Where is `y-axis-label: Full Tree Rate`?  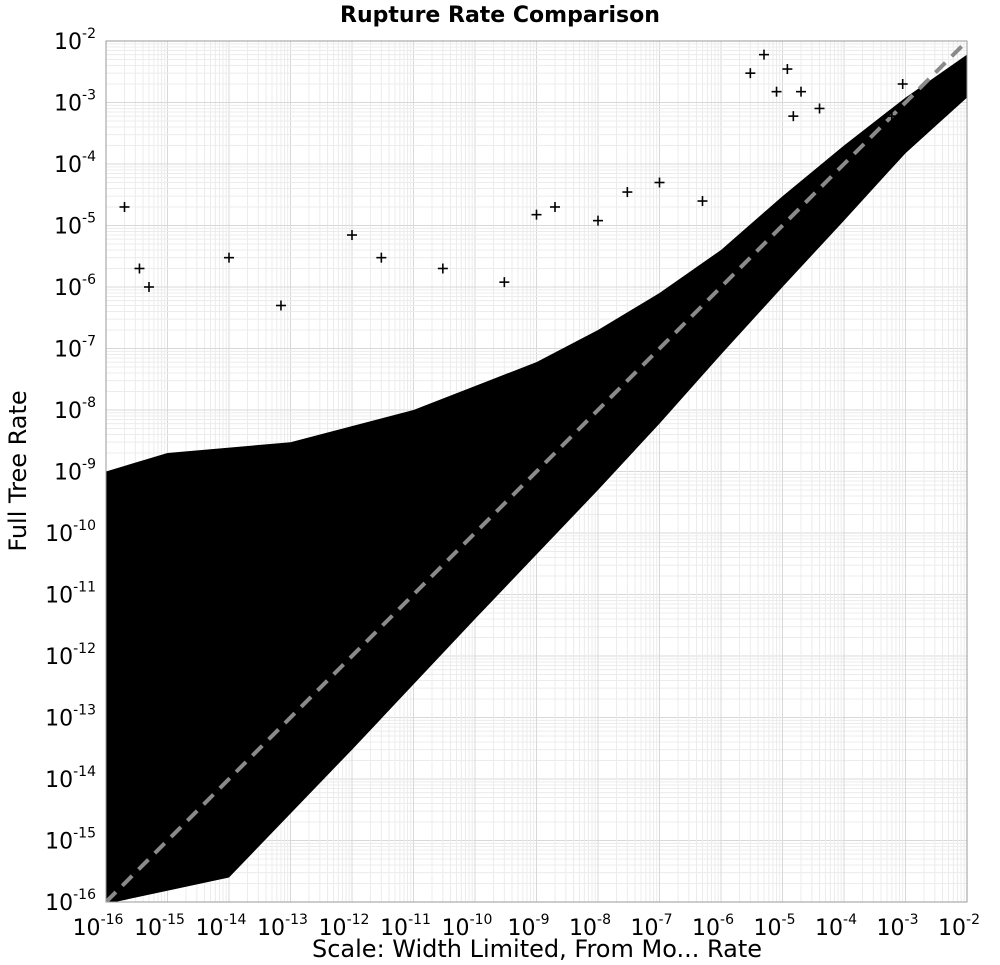
y-axis-label: Full Tree Rate is located at coordinates (18, 470).